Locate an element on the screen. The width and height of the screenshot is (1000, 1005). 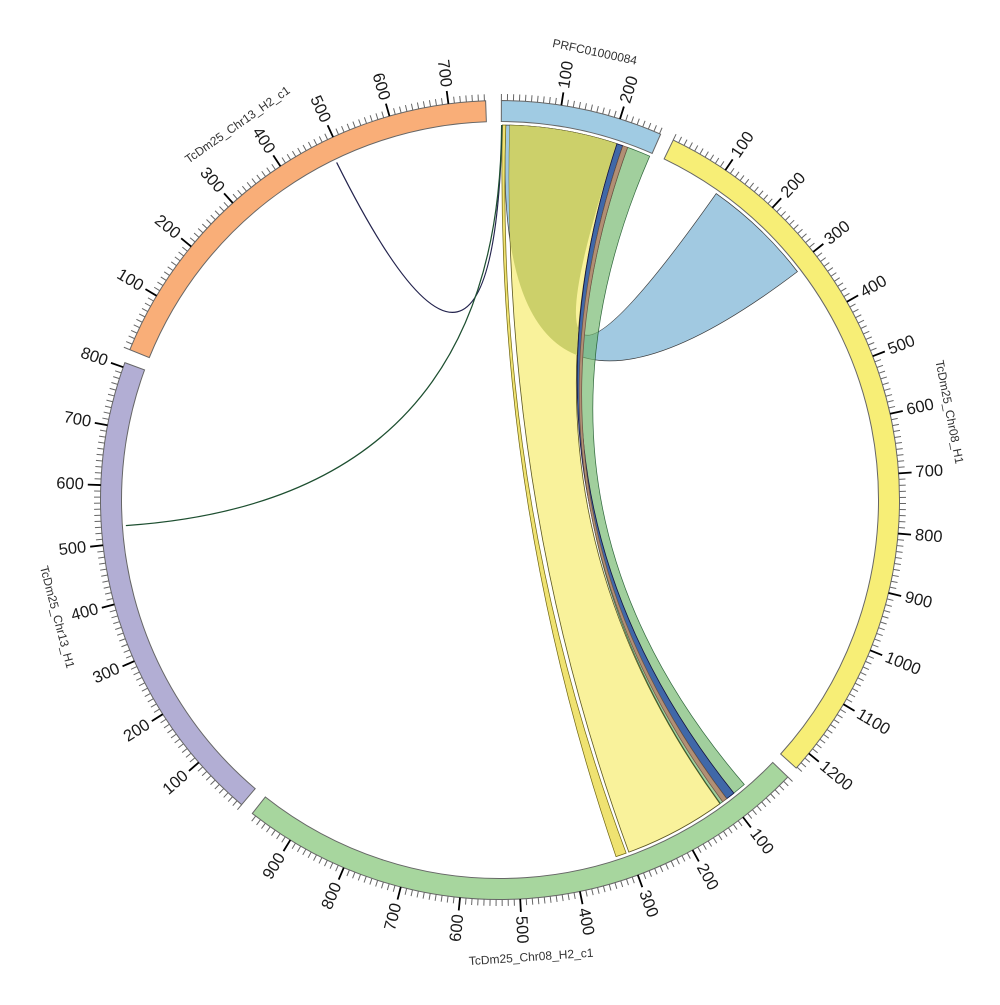
svg-text: 800 is located at coordinates (928, 536).